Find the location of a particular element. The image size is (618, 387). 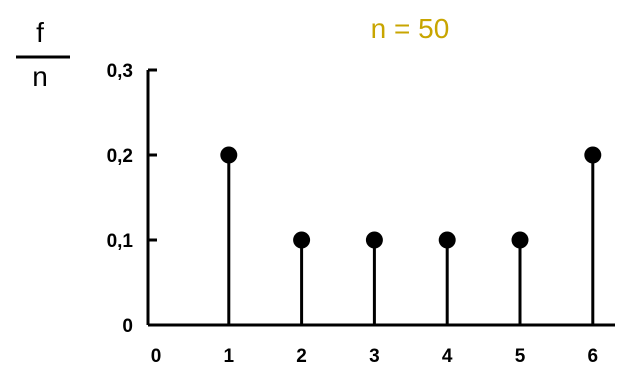

x-tick-label: 6 is located at coordinates (593, 356).